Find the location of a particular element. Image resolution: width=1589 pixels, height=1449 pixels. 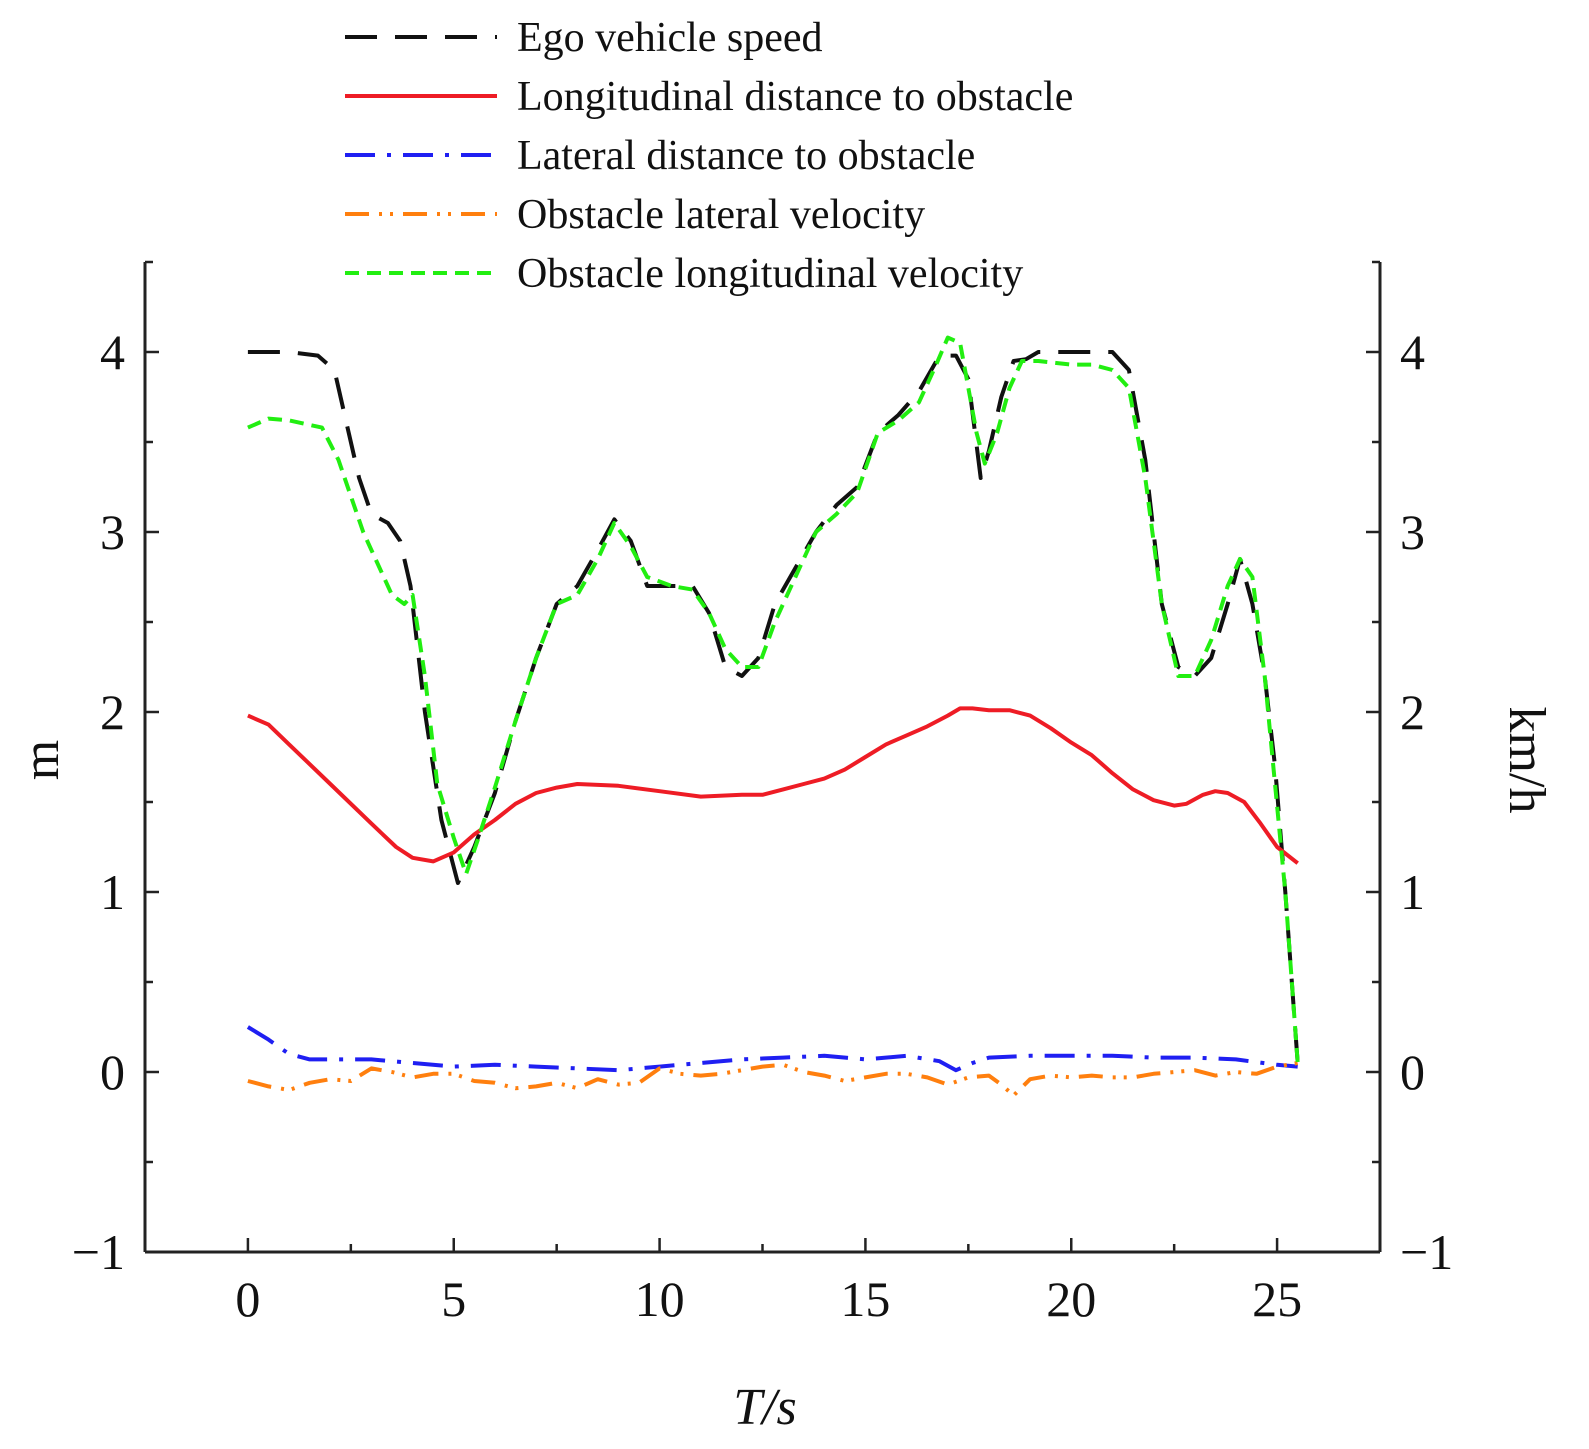

x-tick-label: 15 is located at coordinates (865, 1299).